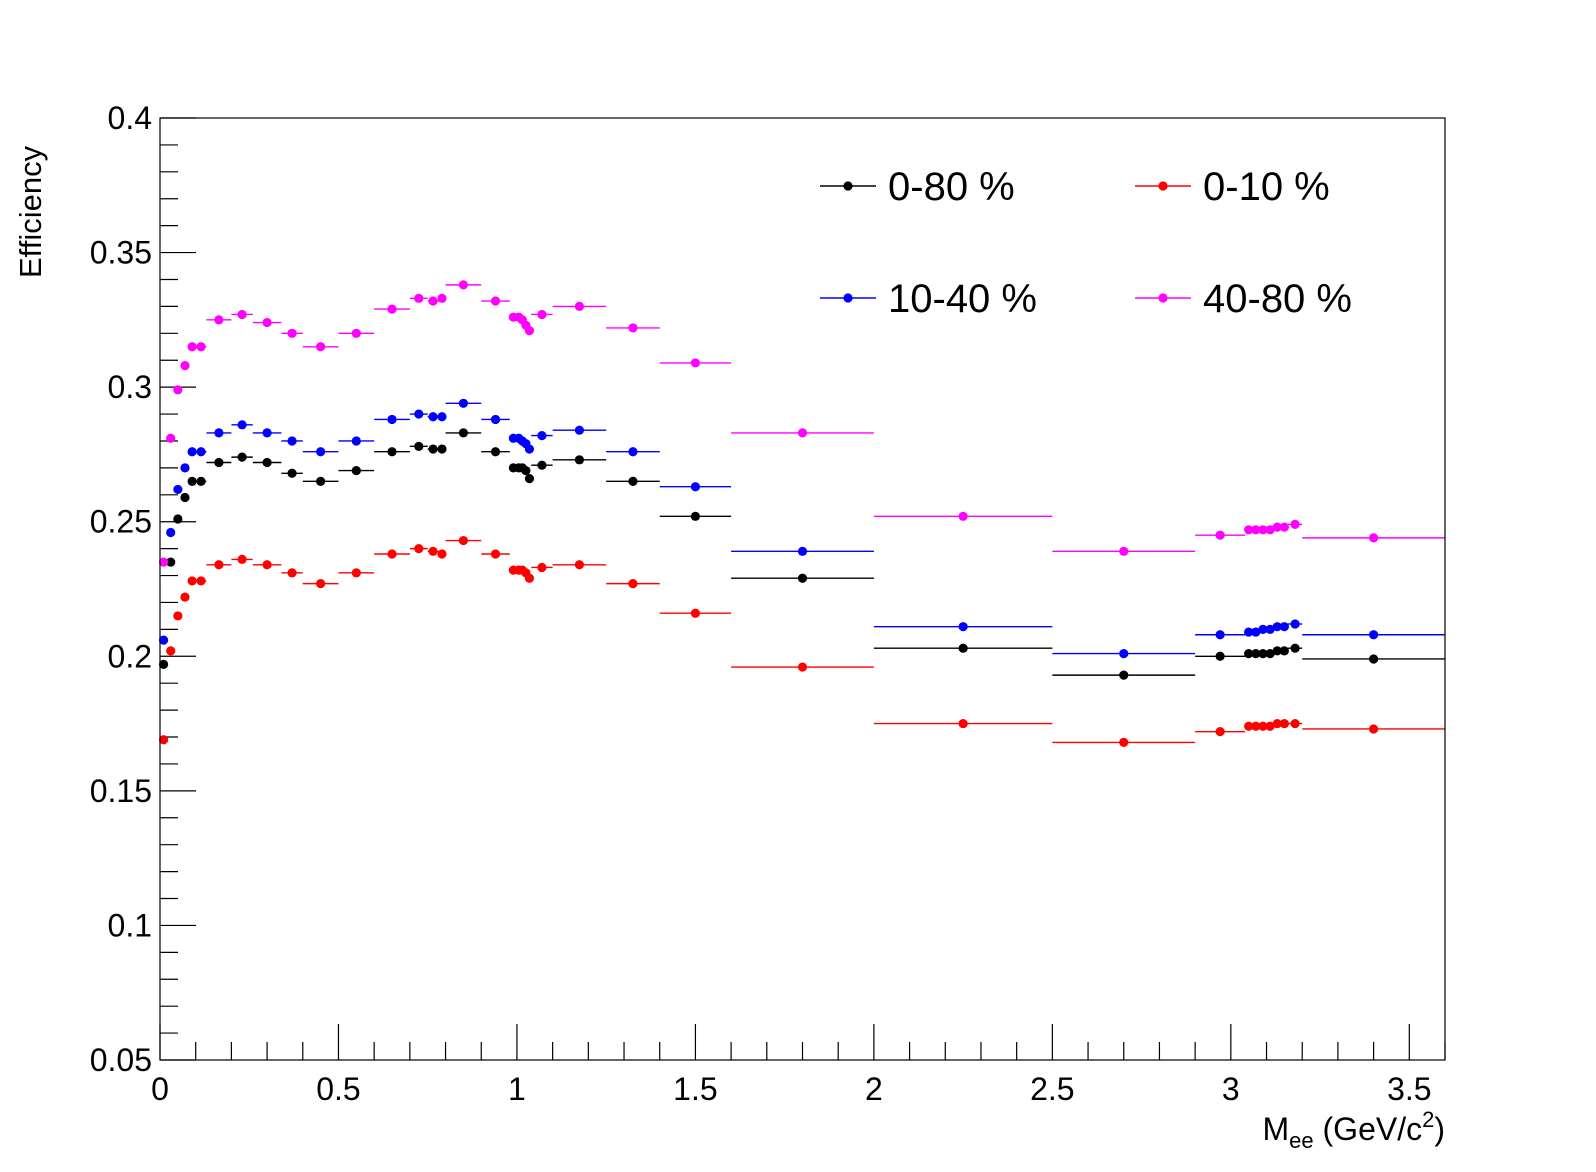  What do you see at coordinates (1231, 1089) in the screenshot?
I see `x-tick-label: 3` at bounding box center [1231, 1089].